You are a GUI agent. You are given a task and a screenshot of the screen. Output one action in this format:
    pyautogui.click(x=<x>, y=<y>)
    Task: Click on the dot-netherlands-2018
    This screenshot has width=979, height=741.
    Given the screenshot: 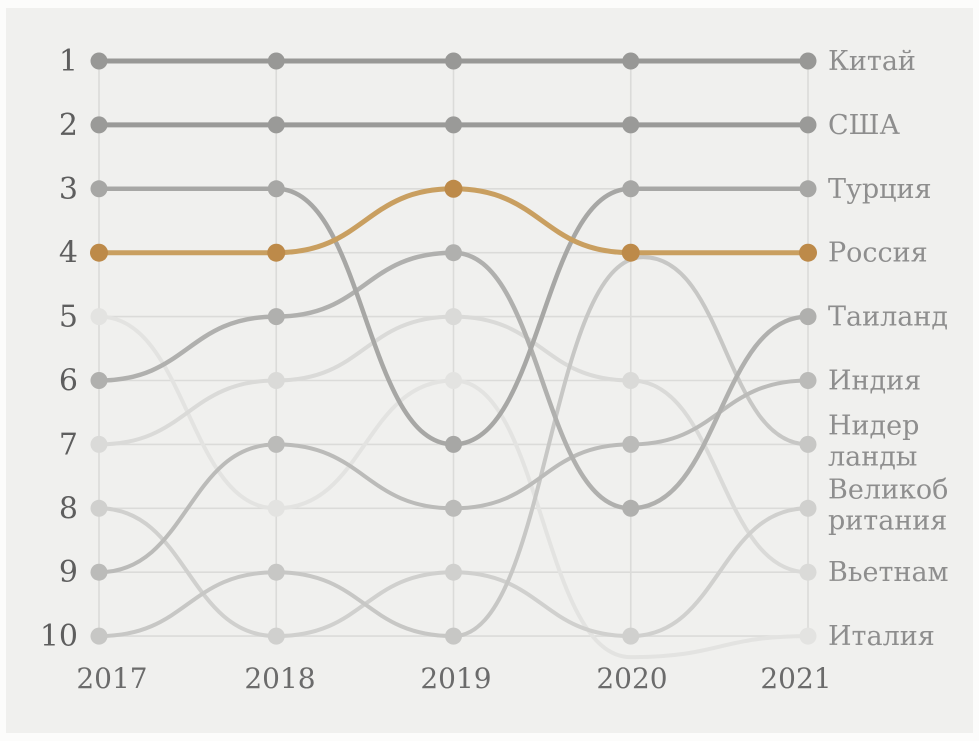 What is the action you would take?
    pyautogui.click(x=276, y=572)
    